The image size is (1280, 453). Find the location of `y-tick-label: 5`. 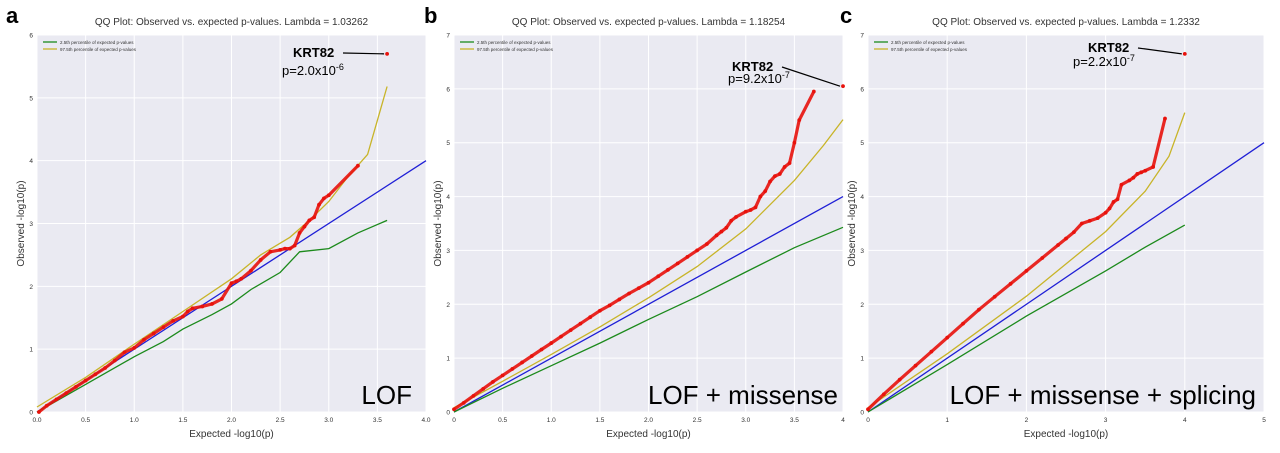

y-tick-label: 5 is located at coordinates (31, 98).